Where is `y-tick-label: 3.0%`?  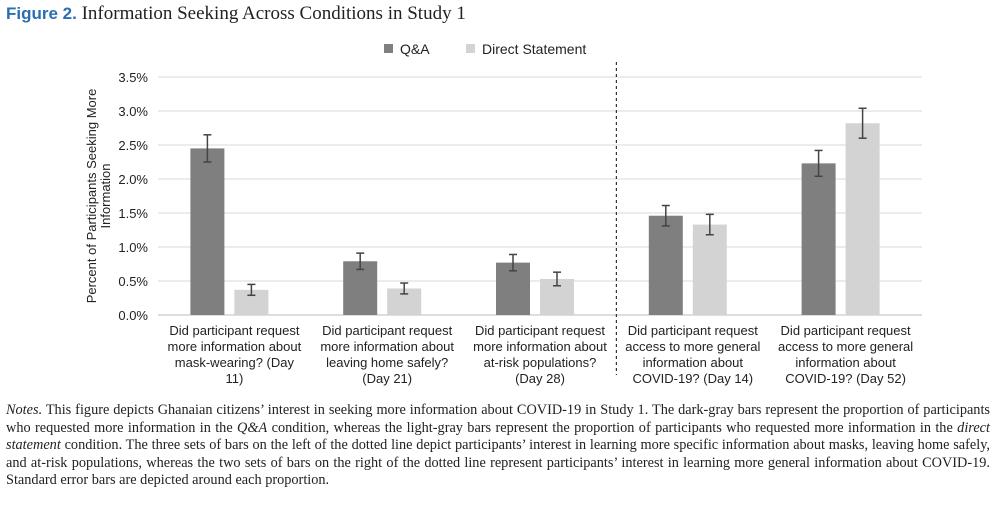
y-tick-label: 3.0% is located at coordinates (133, 111).